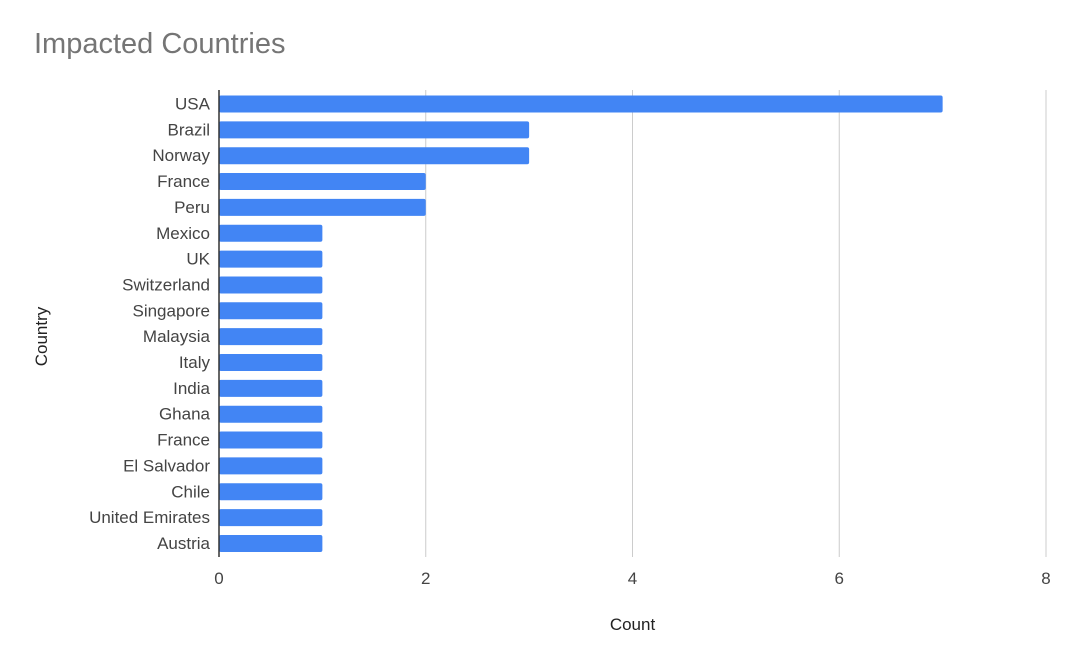  Describe the element at coordinates (149, 517) in the screenshot. I see `category-label: United Emirates` at that location.